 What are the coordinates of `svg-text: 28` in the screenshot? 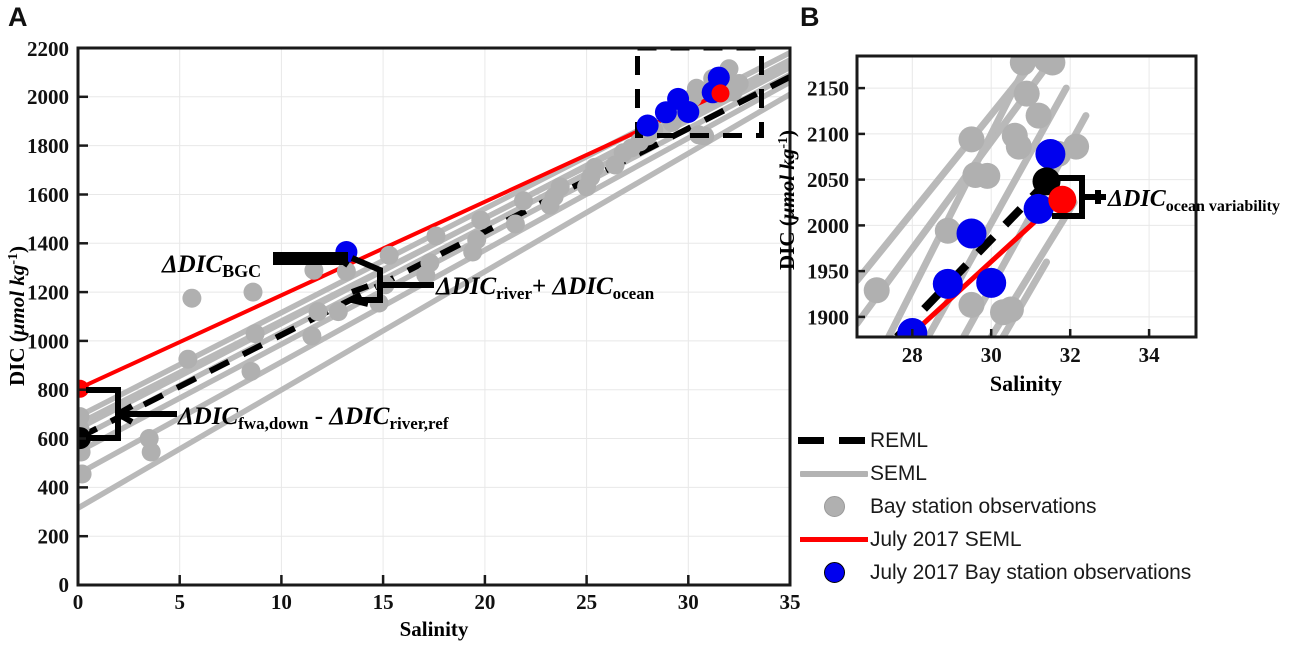 It's located at (912, 355).